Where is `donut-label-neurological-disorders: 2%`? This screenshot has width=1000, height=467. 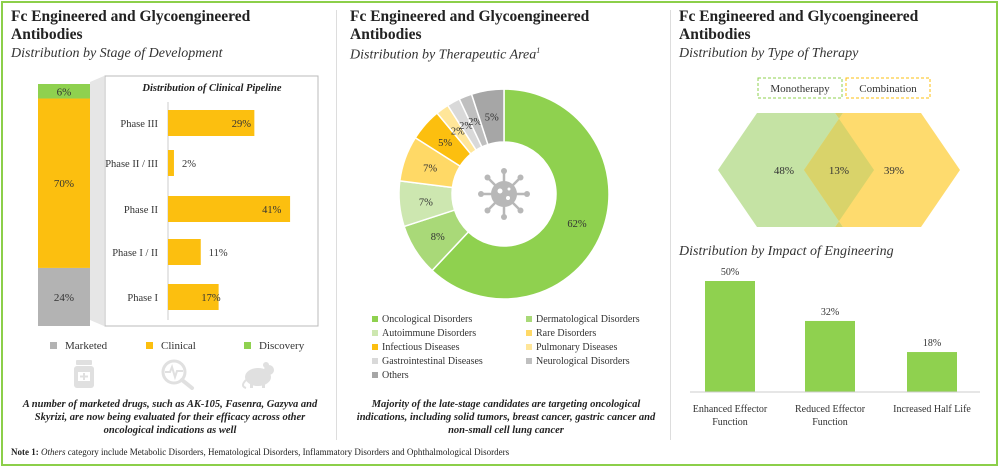
donut-label-neurological-disorders: 2% is located at coordinates (475, 122).